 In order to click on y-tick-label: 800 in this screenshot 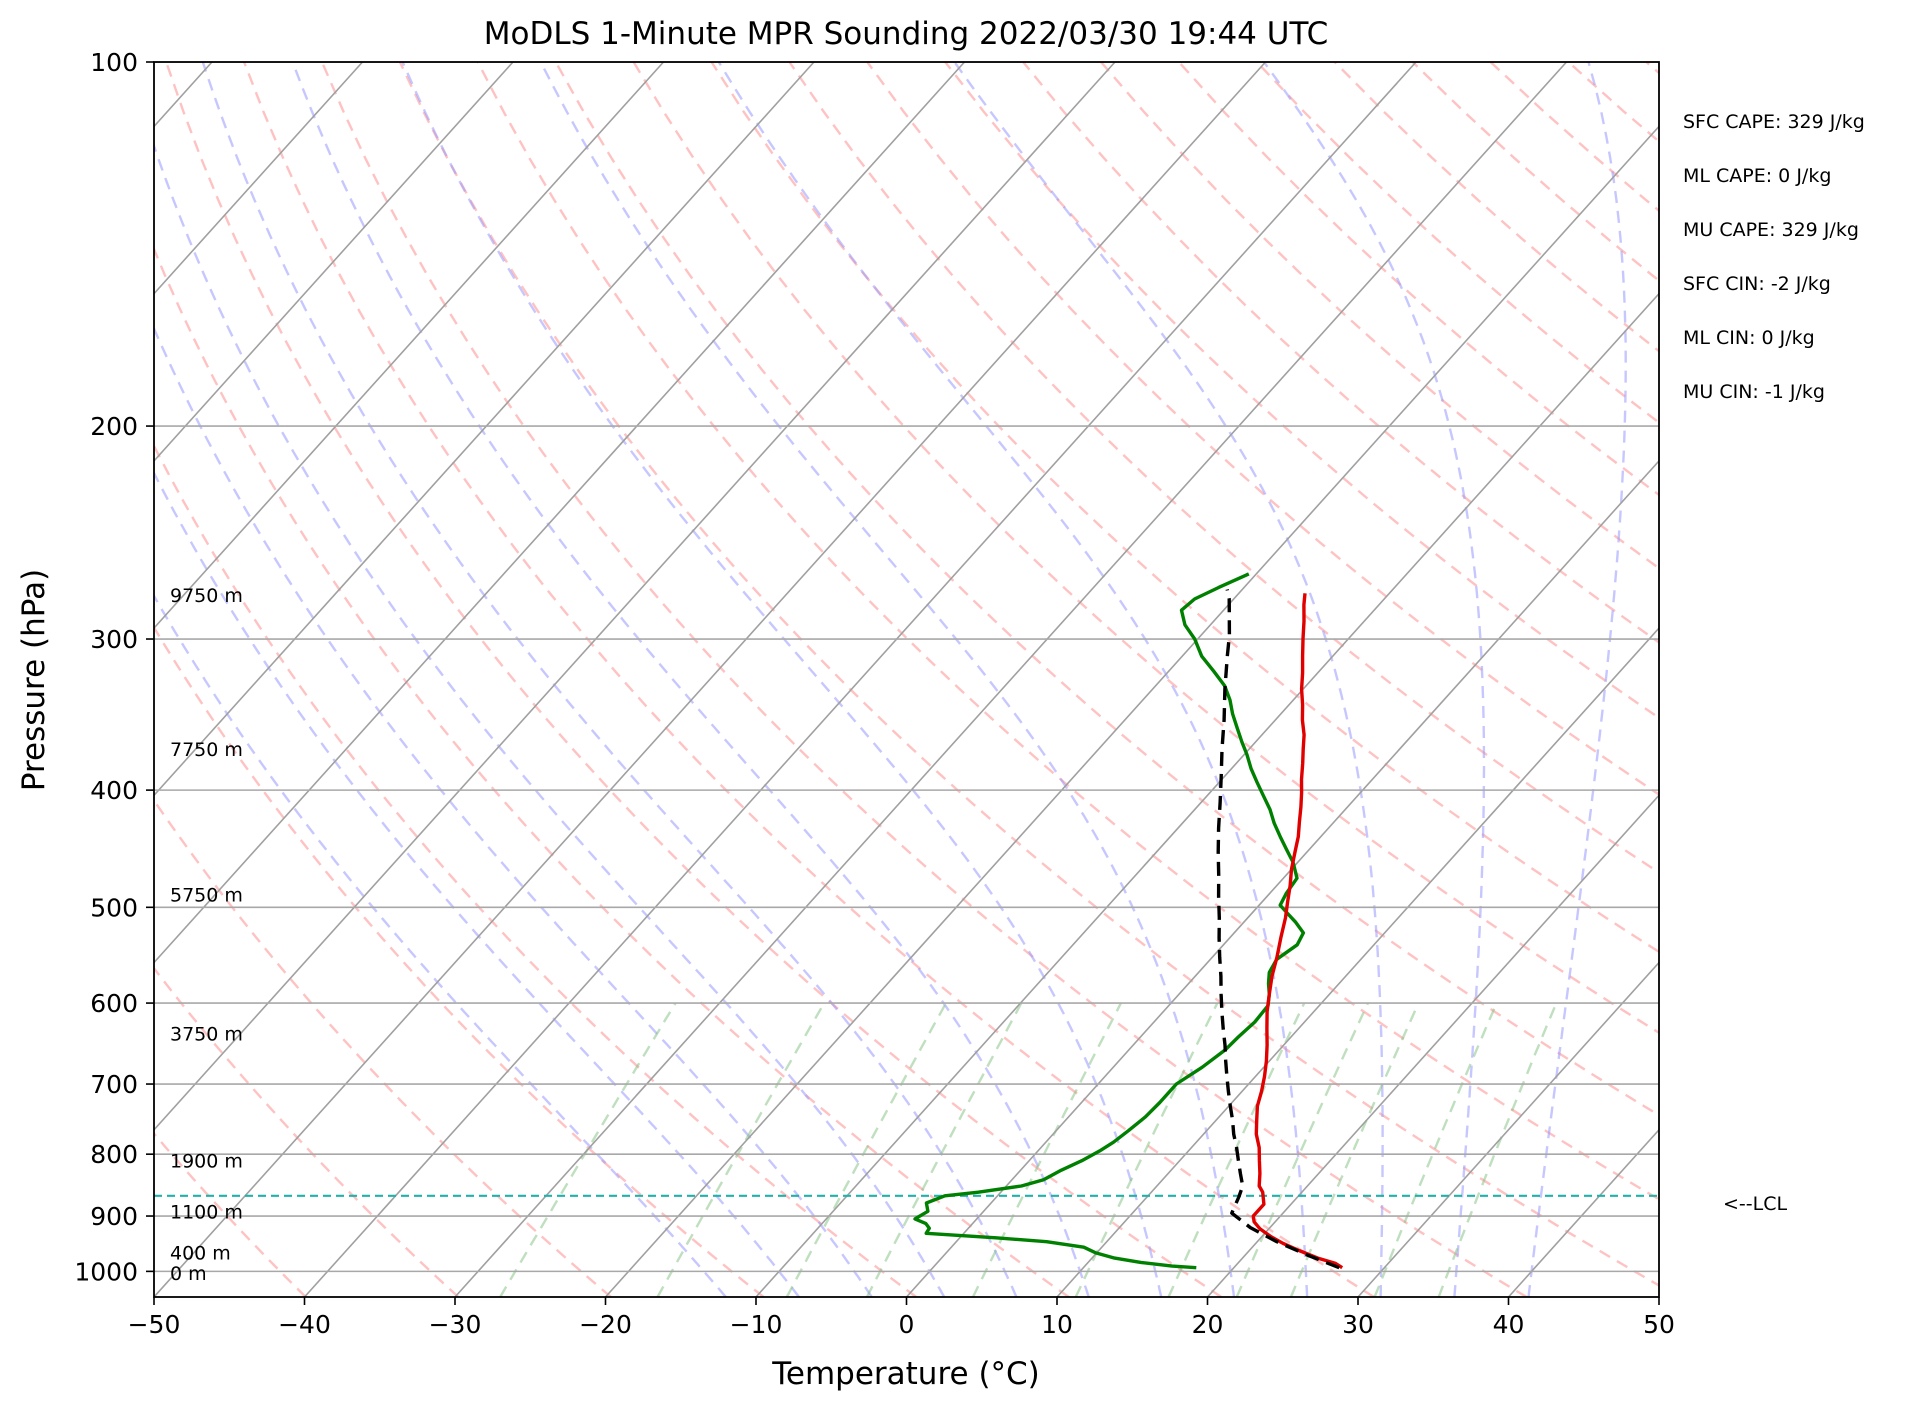, I will do `click(114, 1154)`.